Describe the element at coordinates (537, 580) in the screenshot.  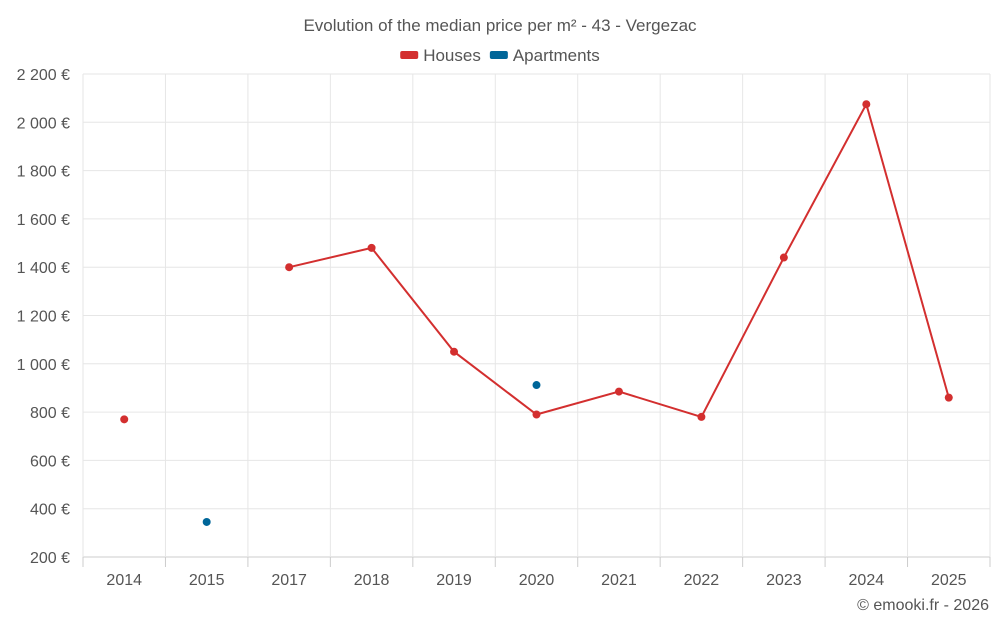
I see `x-tick-label: 2020` at that location.